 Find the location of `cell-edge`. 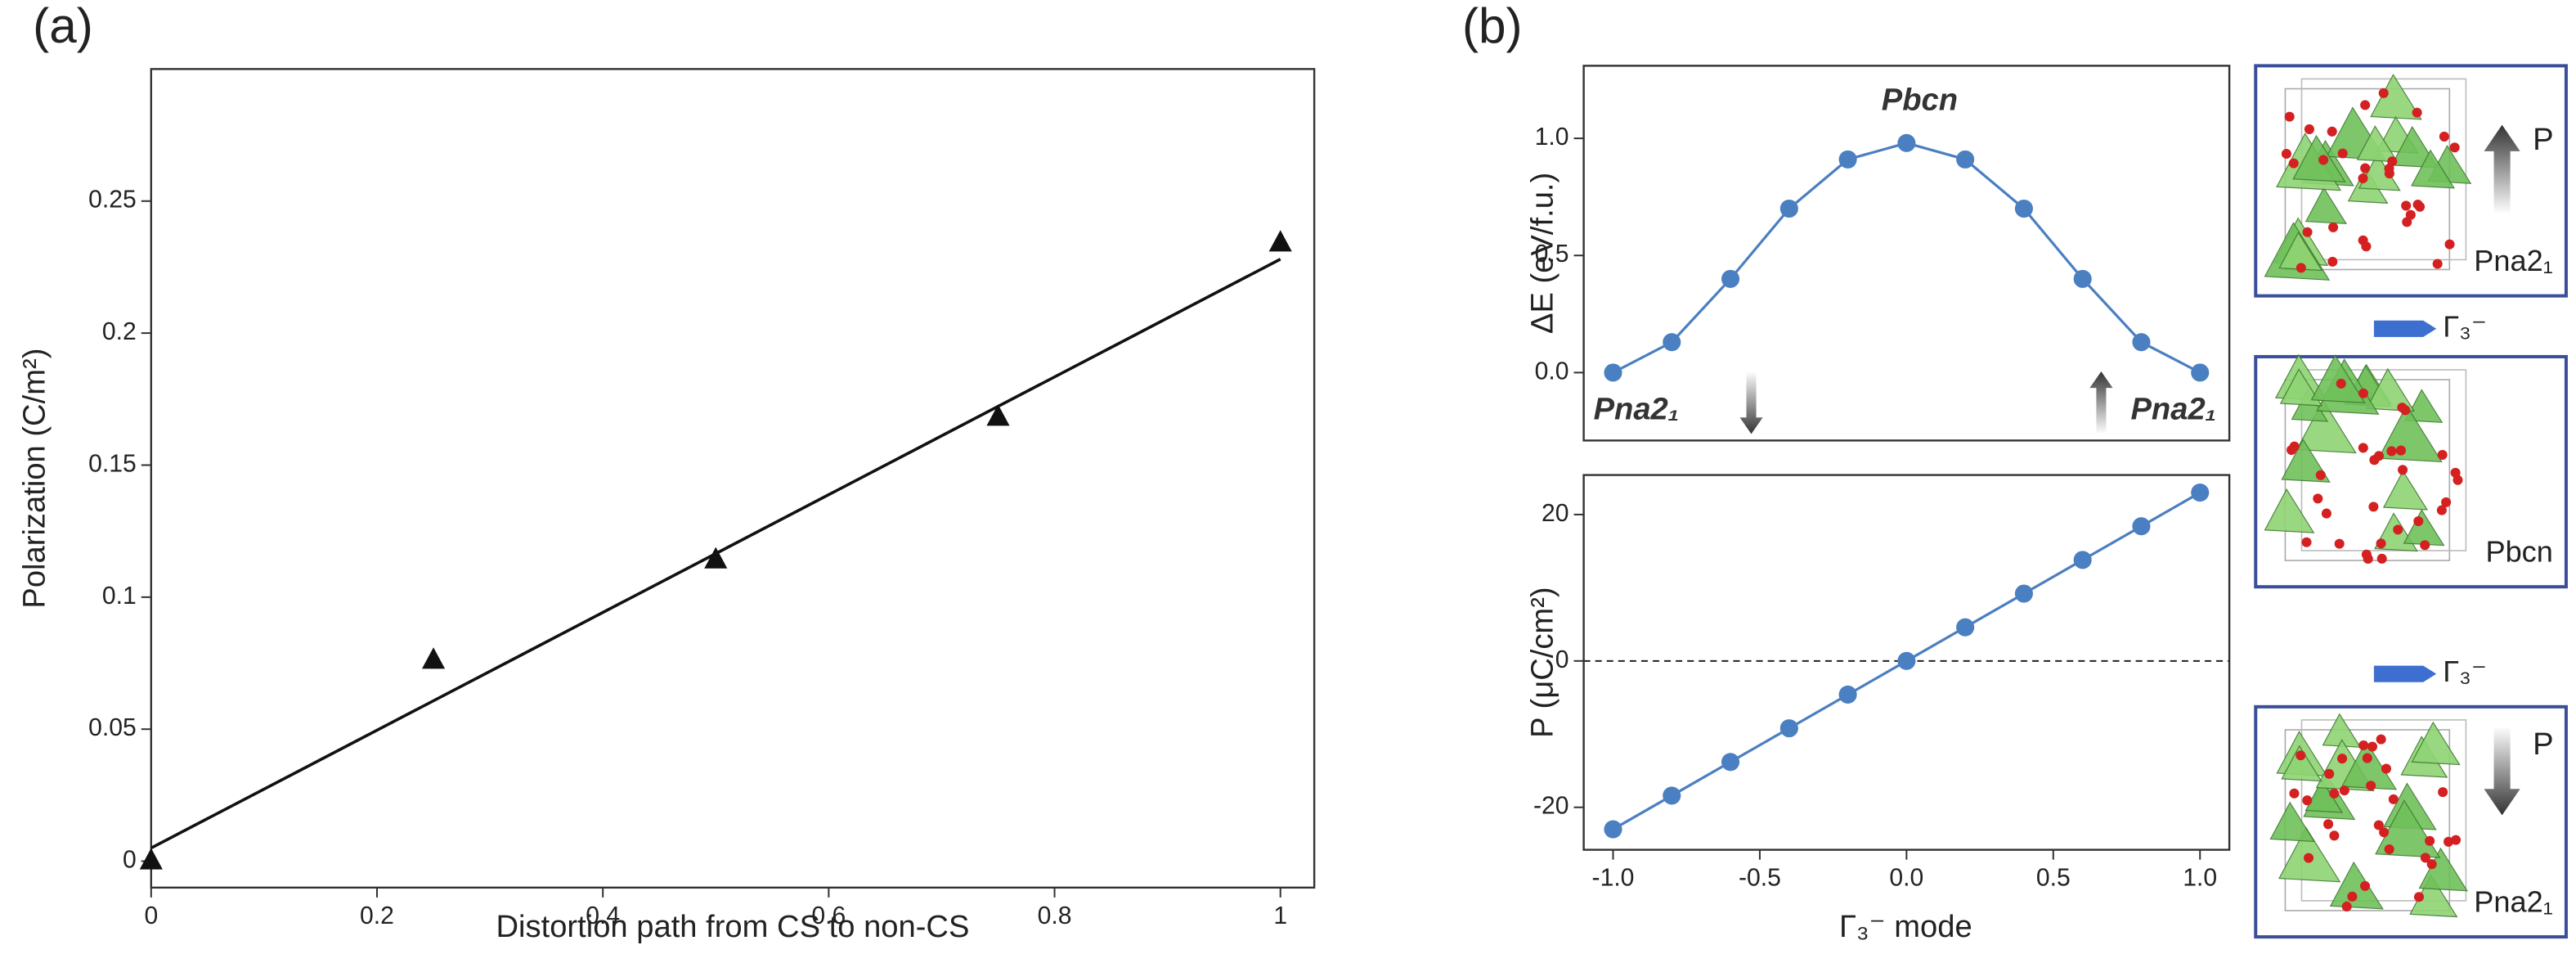

cell-edge is located at coordinates (2383, 811).